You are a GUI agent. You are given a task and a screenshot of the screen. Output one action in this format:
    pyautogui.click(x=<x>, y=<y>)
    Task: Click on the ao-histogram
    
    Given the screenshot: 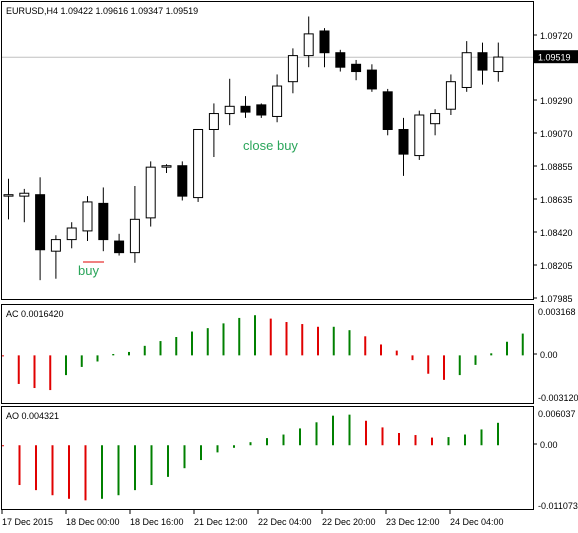 What is the action you would take?
    pyautogui.click(x=250, y=457)
    